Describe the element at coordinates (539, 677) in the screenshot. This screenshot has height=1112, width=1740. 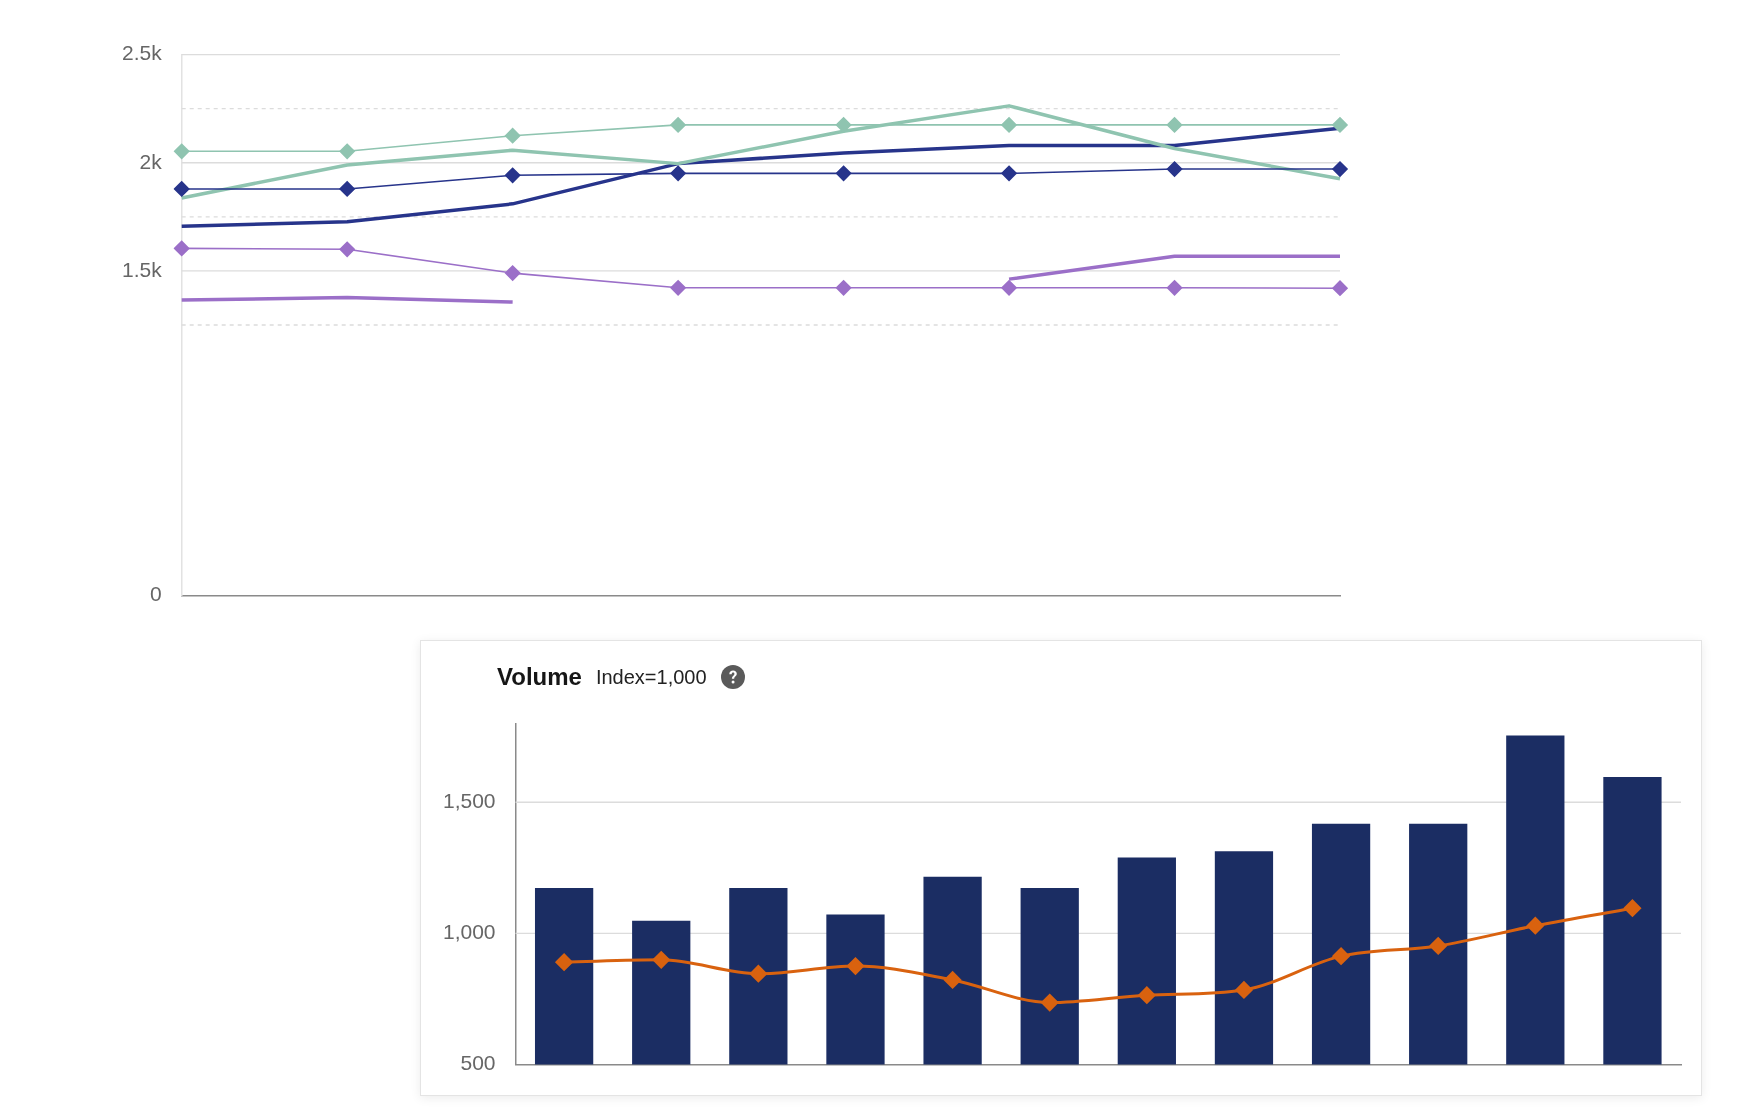
I see `chart-title: Volume` at that location.